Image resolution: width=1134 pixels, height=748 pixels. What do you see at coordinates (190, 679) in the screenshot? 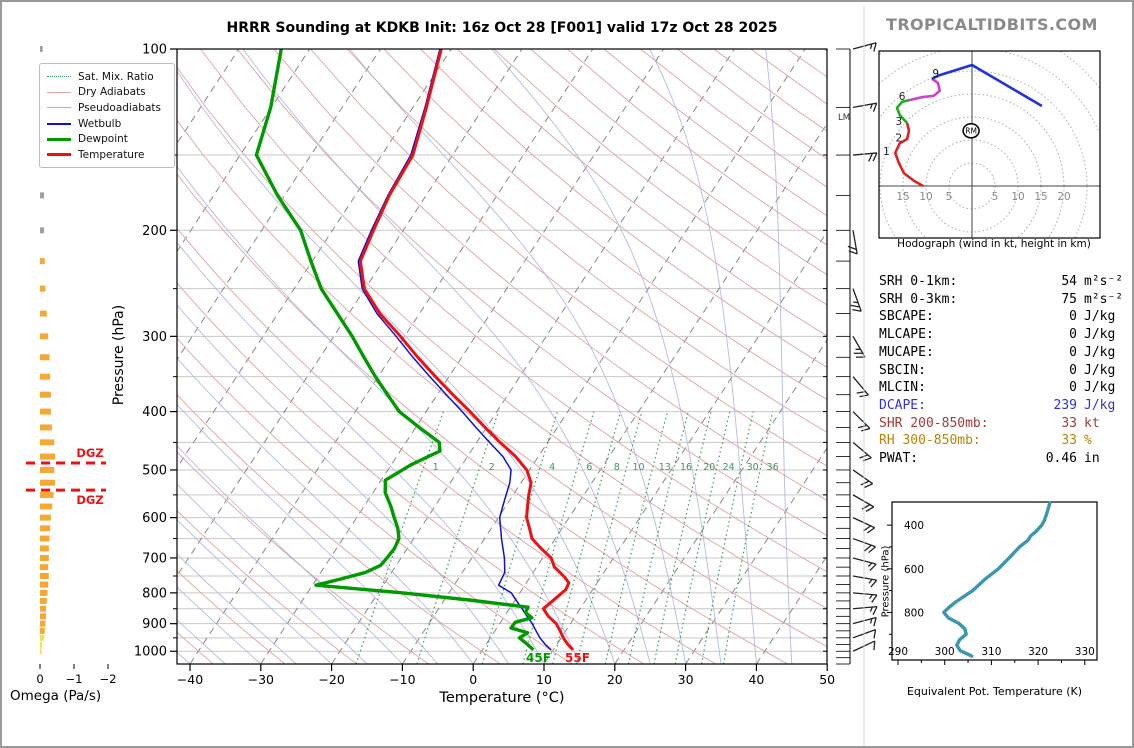
I see `svg-text: −40` at bounding box center [190, 679].